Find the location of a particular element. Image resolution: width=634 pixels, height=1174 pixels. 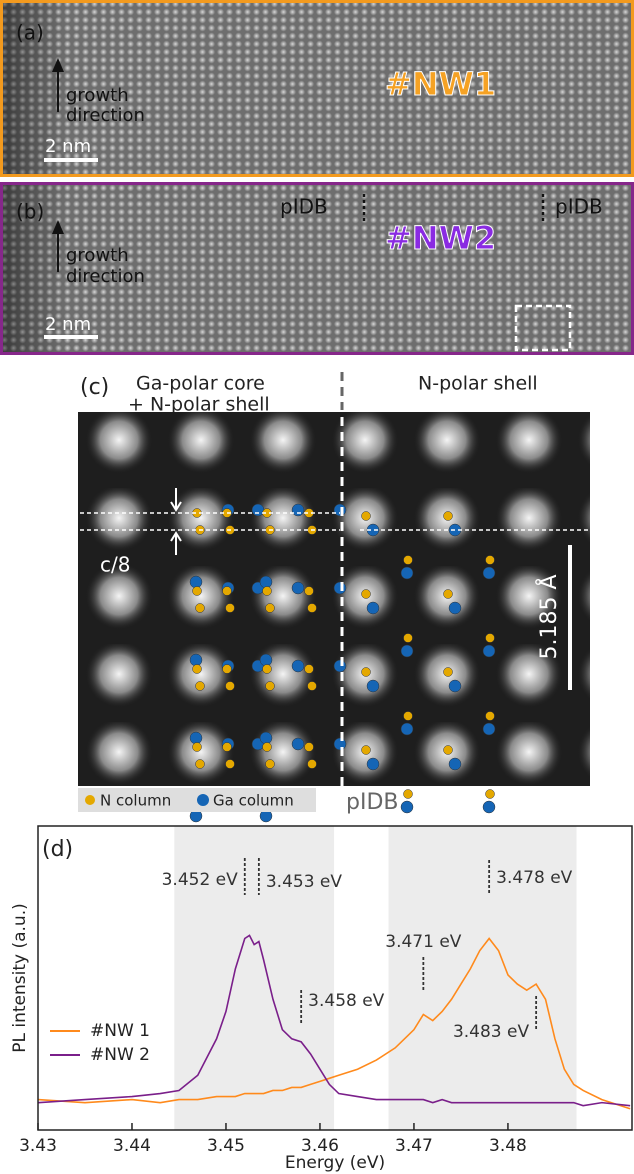

x-tick-label: 3.48 is located at coordinates (508, 1146).